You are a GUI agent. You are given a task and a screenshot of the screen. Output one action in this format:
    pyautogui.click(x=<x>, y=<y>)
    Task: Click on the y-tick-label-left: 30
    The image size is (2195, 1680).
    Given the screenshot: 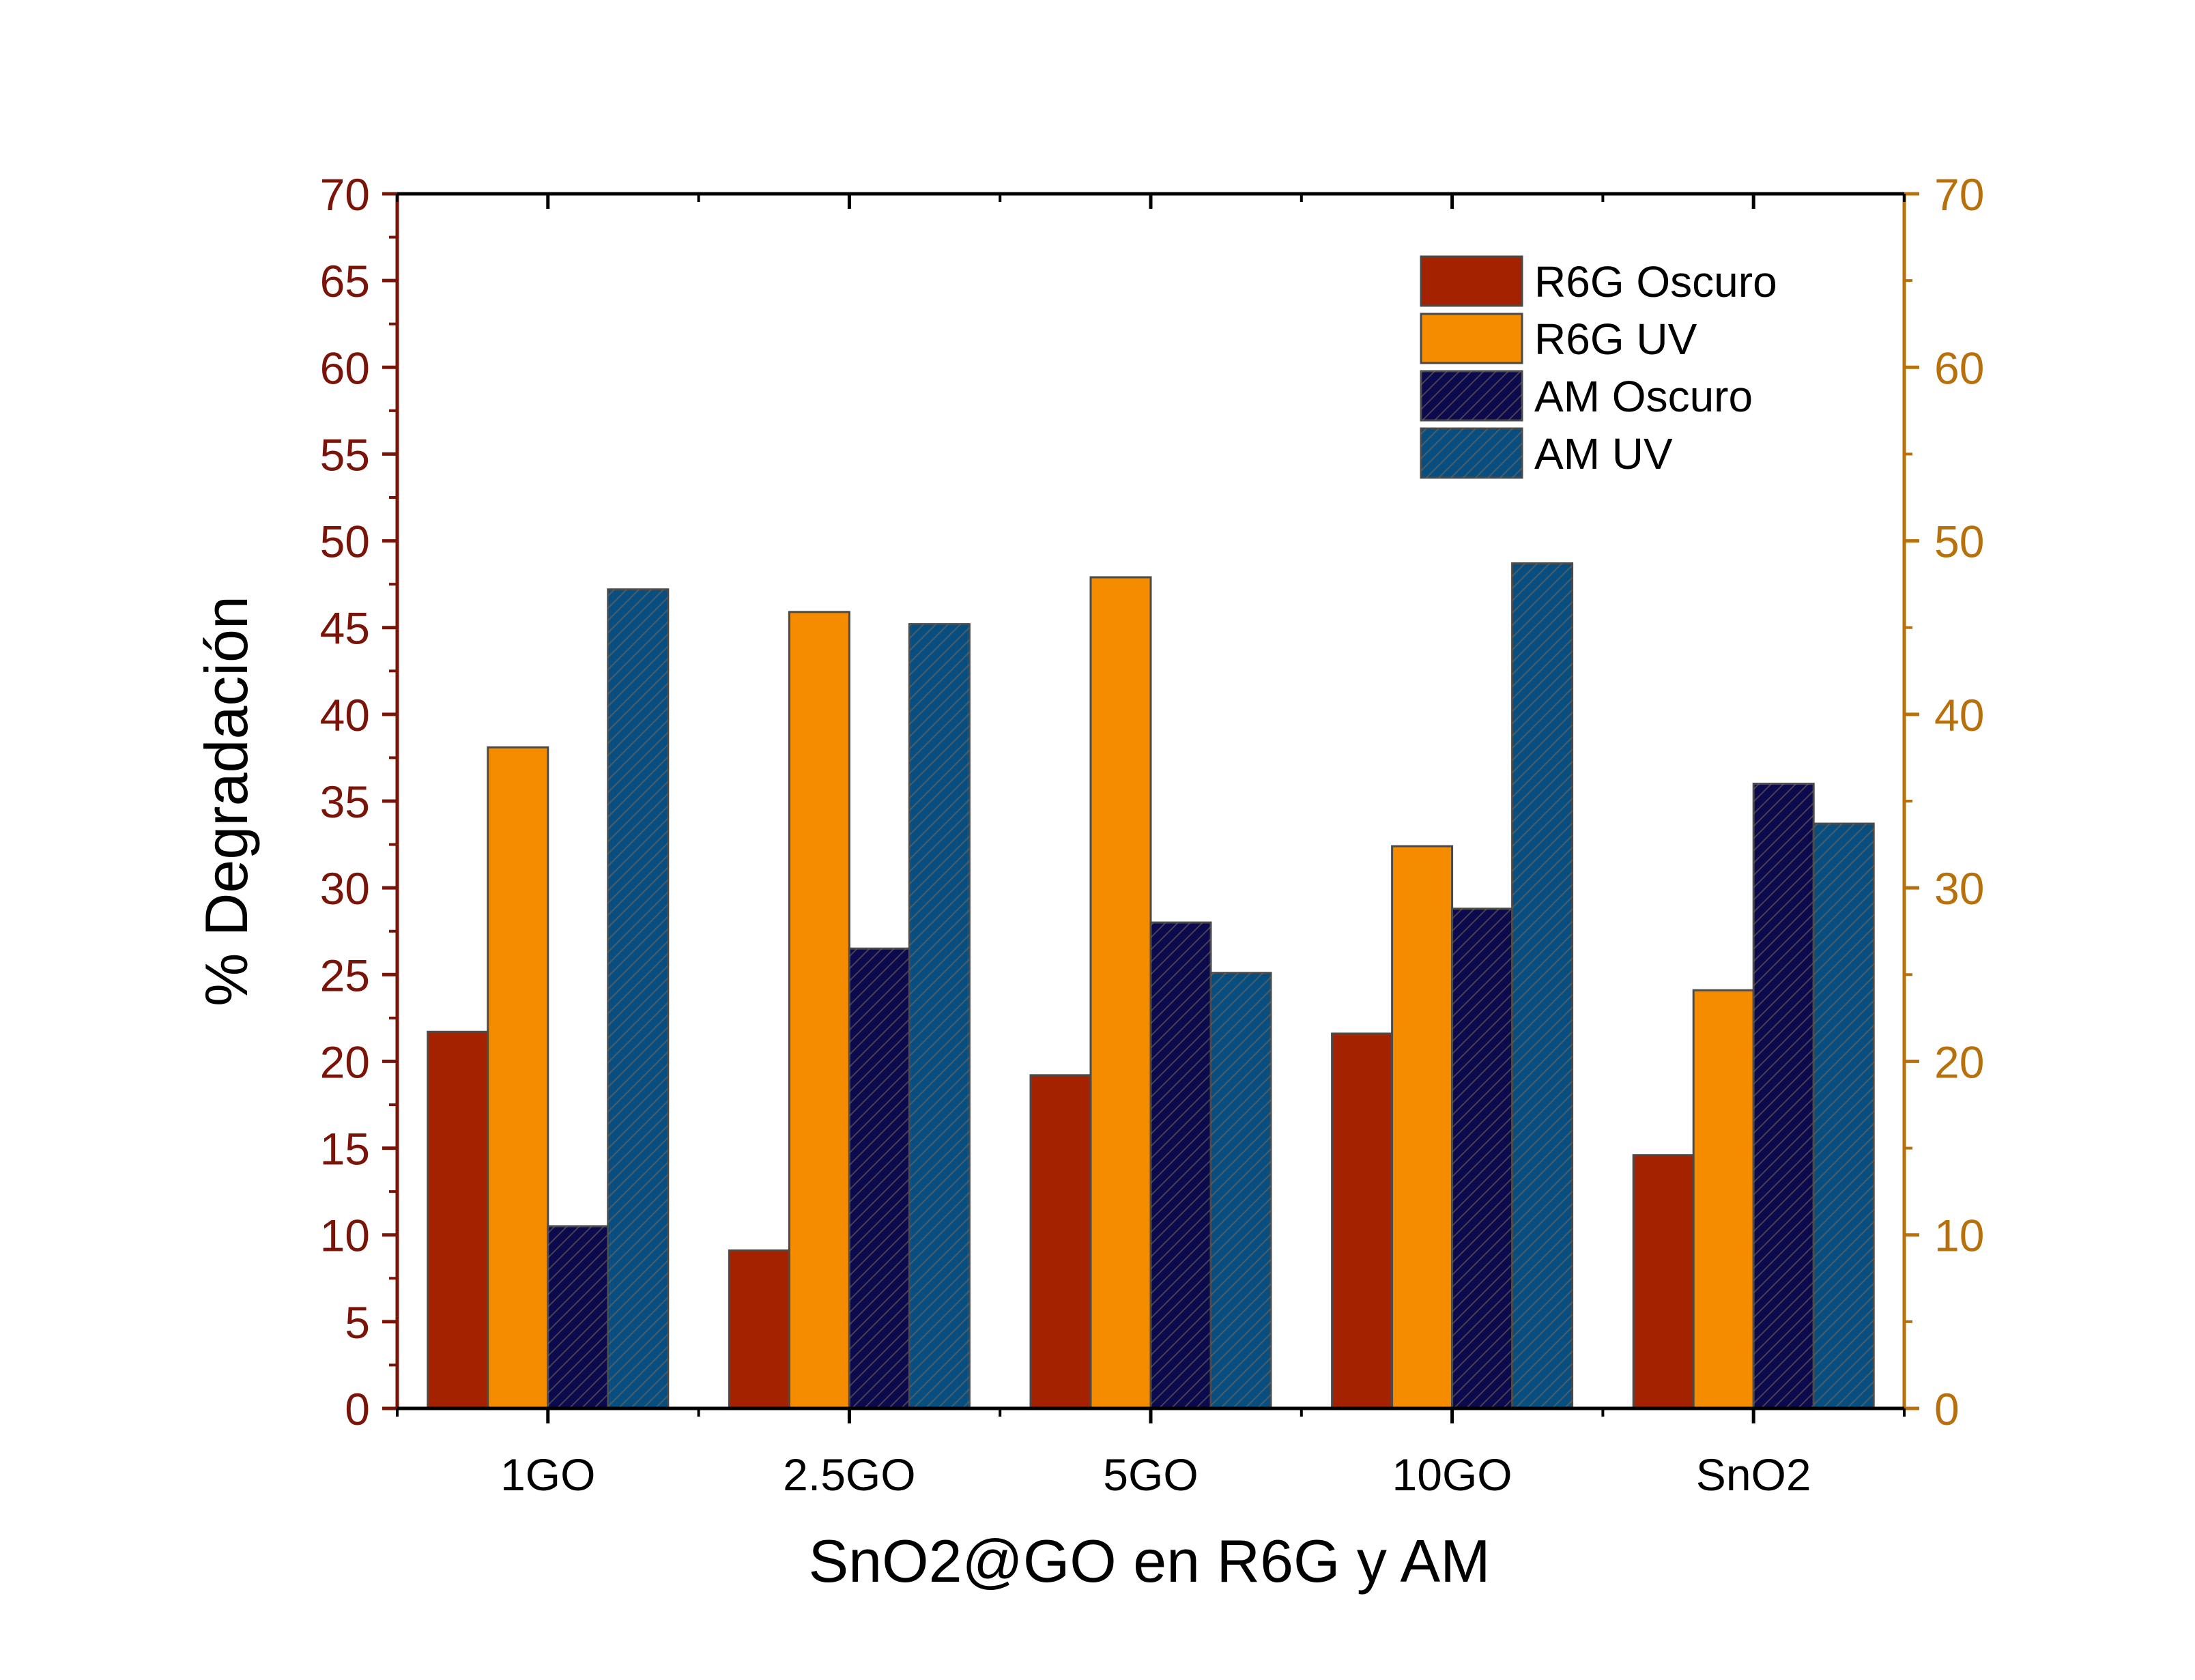 What is the action you would take?
    pyautogui.click(x=345, y=888)
    